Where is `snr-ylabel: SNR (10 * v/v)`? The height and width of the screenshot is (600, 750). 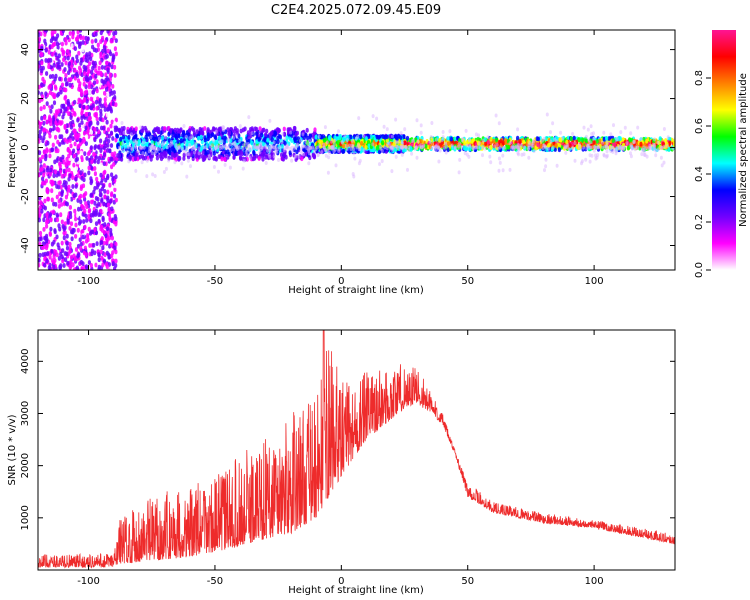
snr-ylabel: SNR (10 * v/v) is located at coordinates (12, 449).